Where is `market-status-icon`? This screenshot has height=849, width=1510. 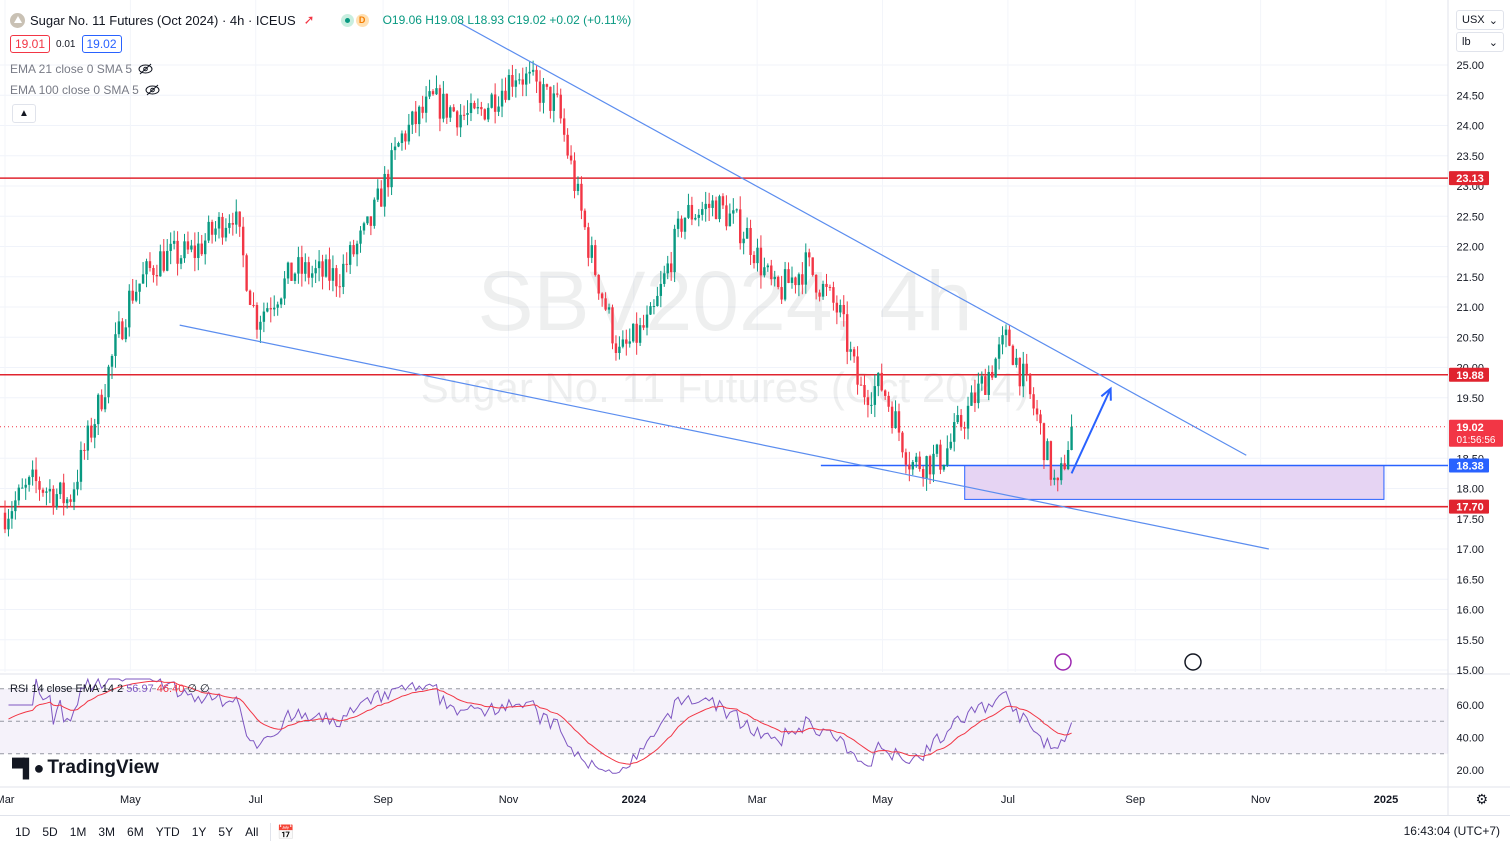 market-status-icon is located at coordinates (347, 20).